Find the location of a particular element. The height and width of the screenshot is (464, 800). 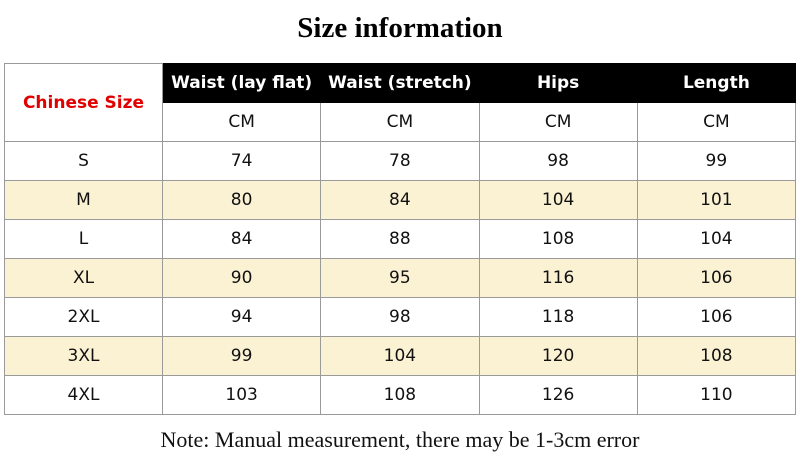

size-row: XL 90 95 116 106 is located at coordinates (400, 278).